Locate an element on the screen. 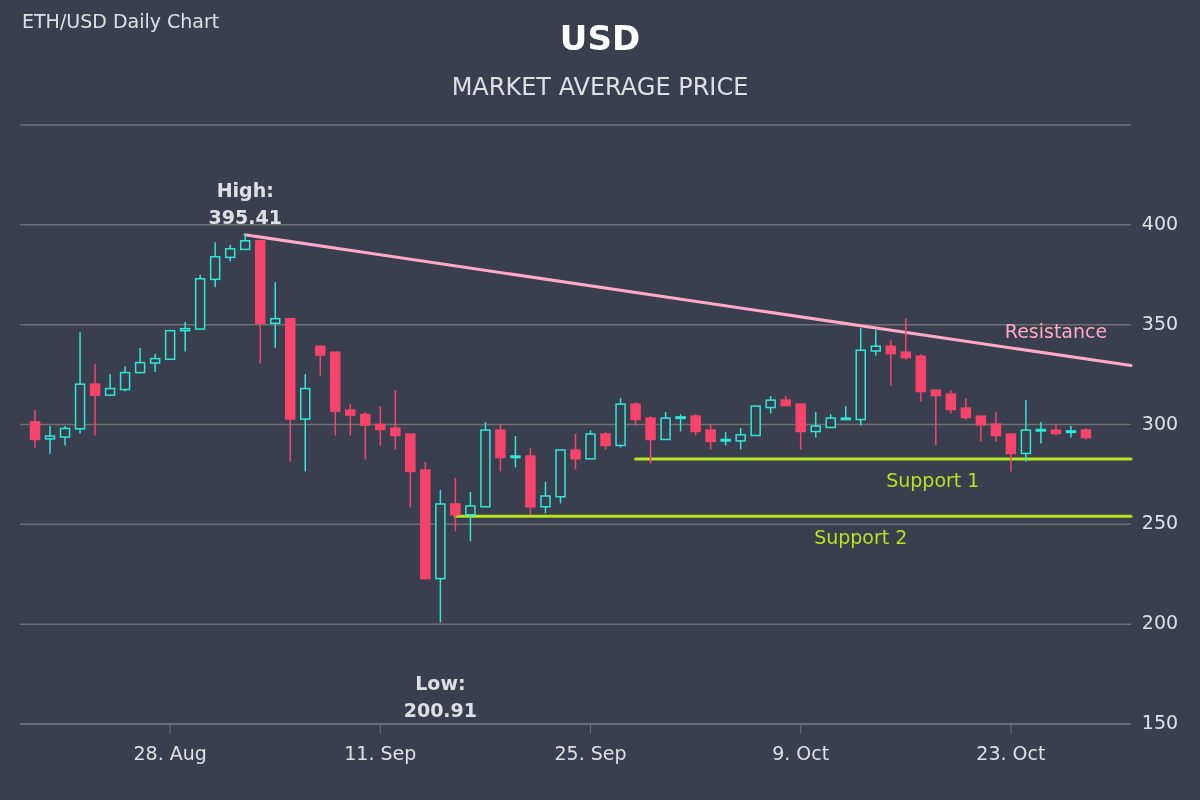 Image resolution: width=1200 pixels, height=800 pixels. y-tick-label: 150 is located at coordinates (1160, 722).